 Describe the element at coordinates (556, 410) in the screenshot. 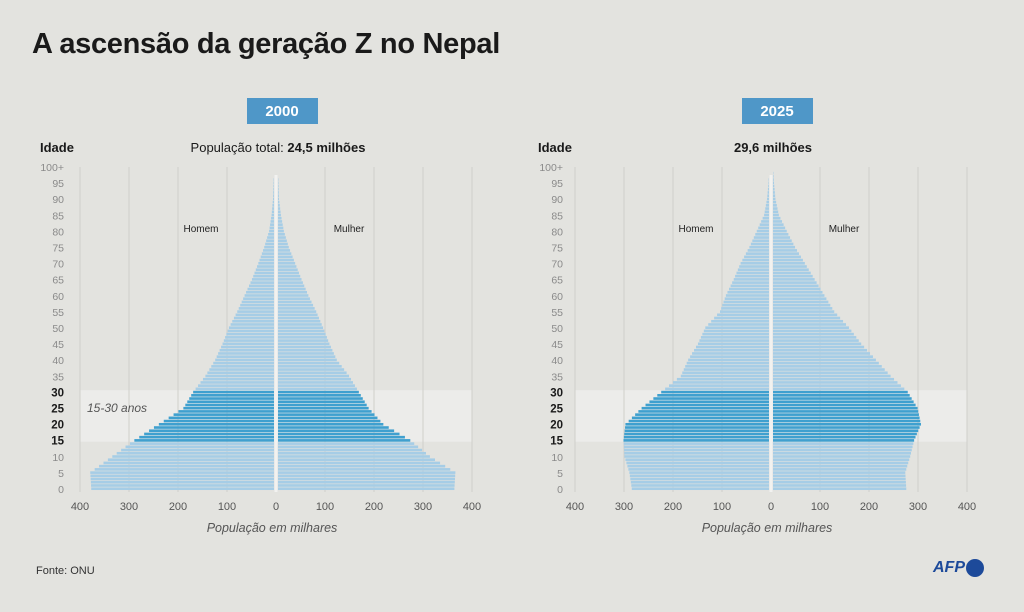

I see `y-tick-label: 25` at that location.